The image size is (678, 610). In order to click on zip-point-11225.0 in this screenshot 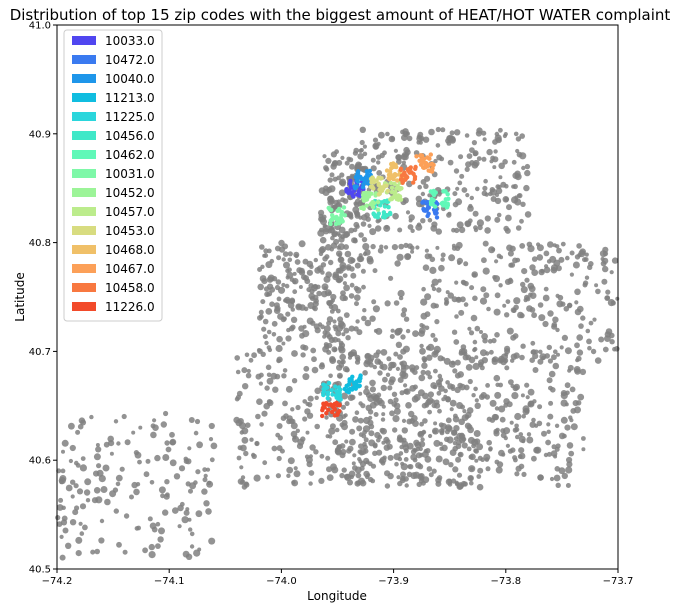, I will do `click(323, 392)`.